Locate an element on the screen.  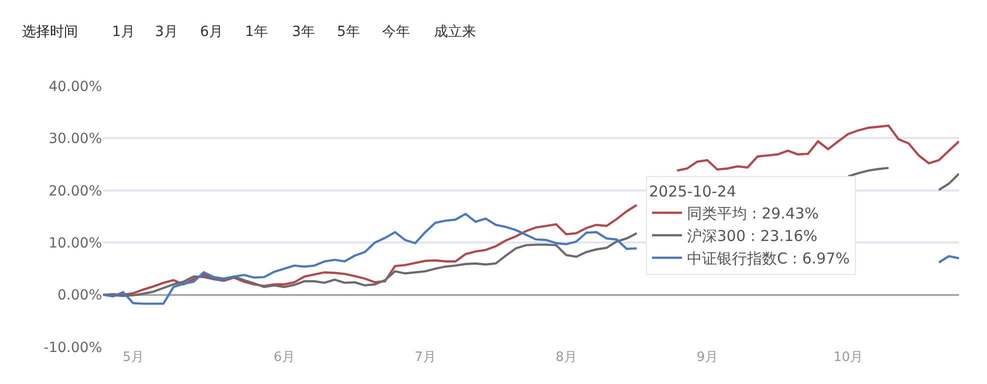
text: 1月 is located at coordinates (123, 32).